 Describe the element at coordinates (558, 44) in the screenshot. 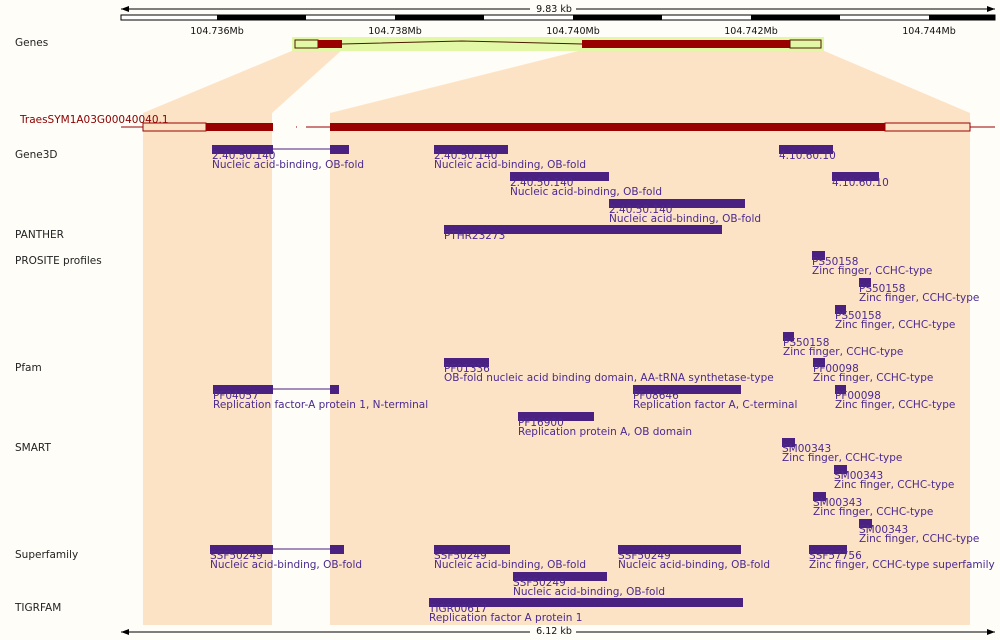

I see `gene-model` at that location.